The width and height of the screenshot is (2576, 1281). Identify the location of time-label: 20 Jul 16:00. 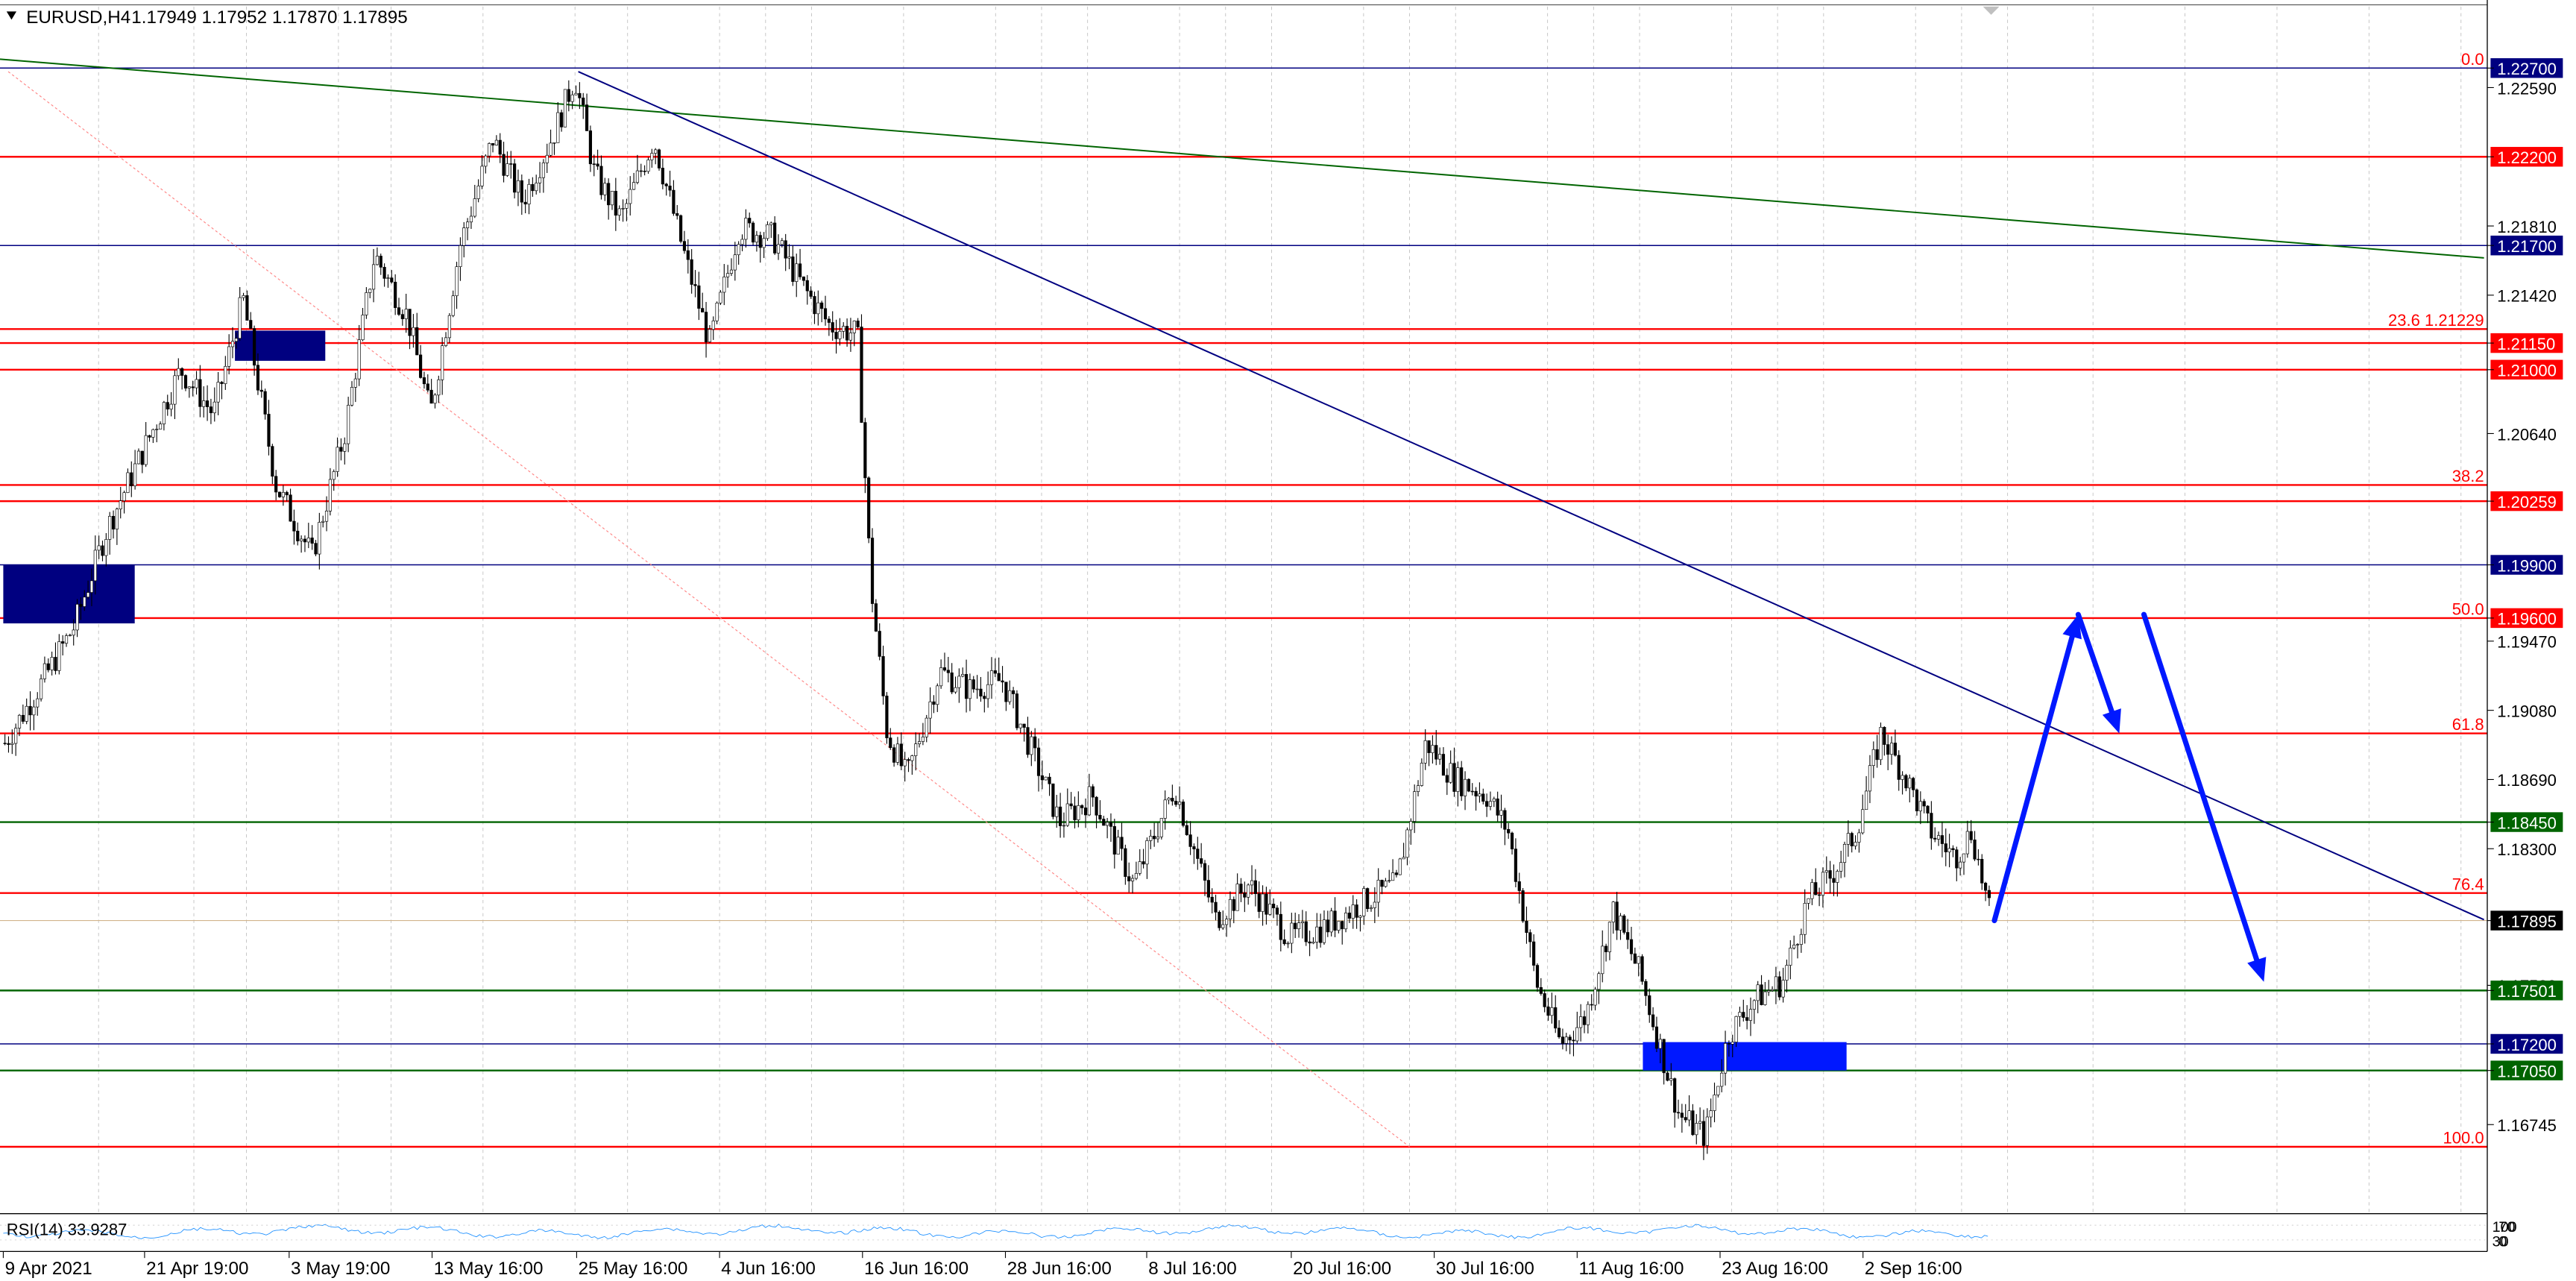
(1342, 1269).